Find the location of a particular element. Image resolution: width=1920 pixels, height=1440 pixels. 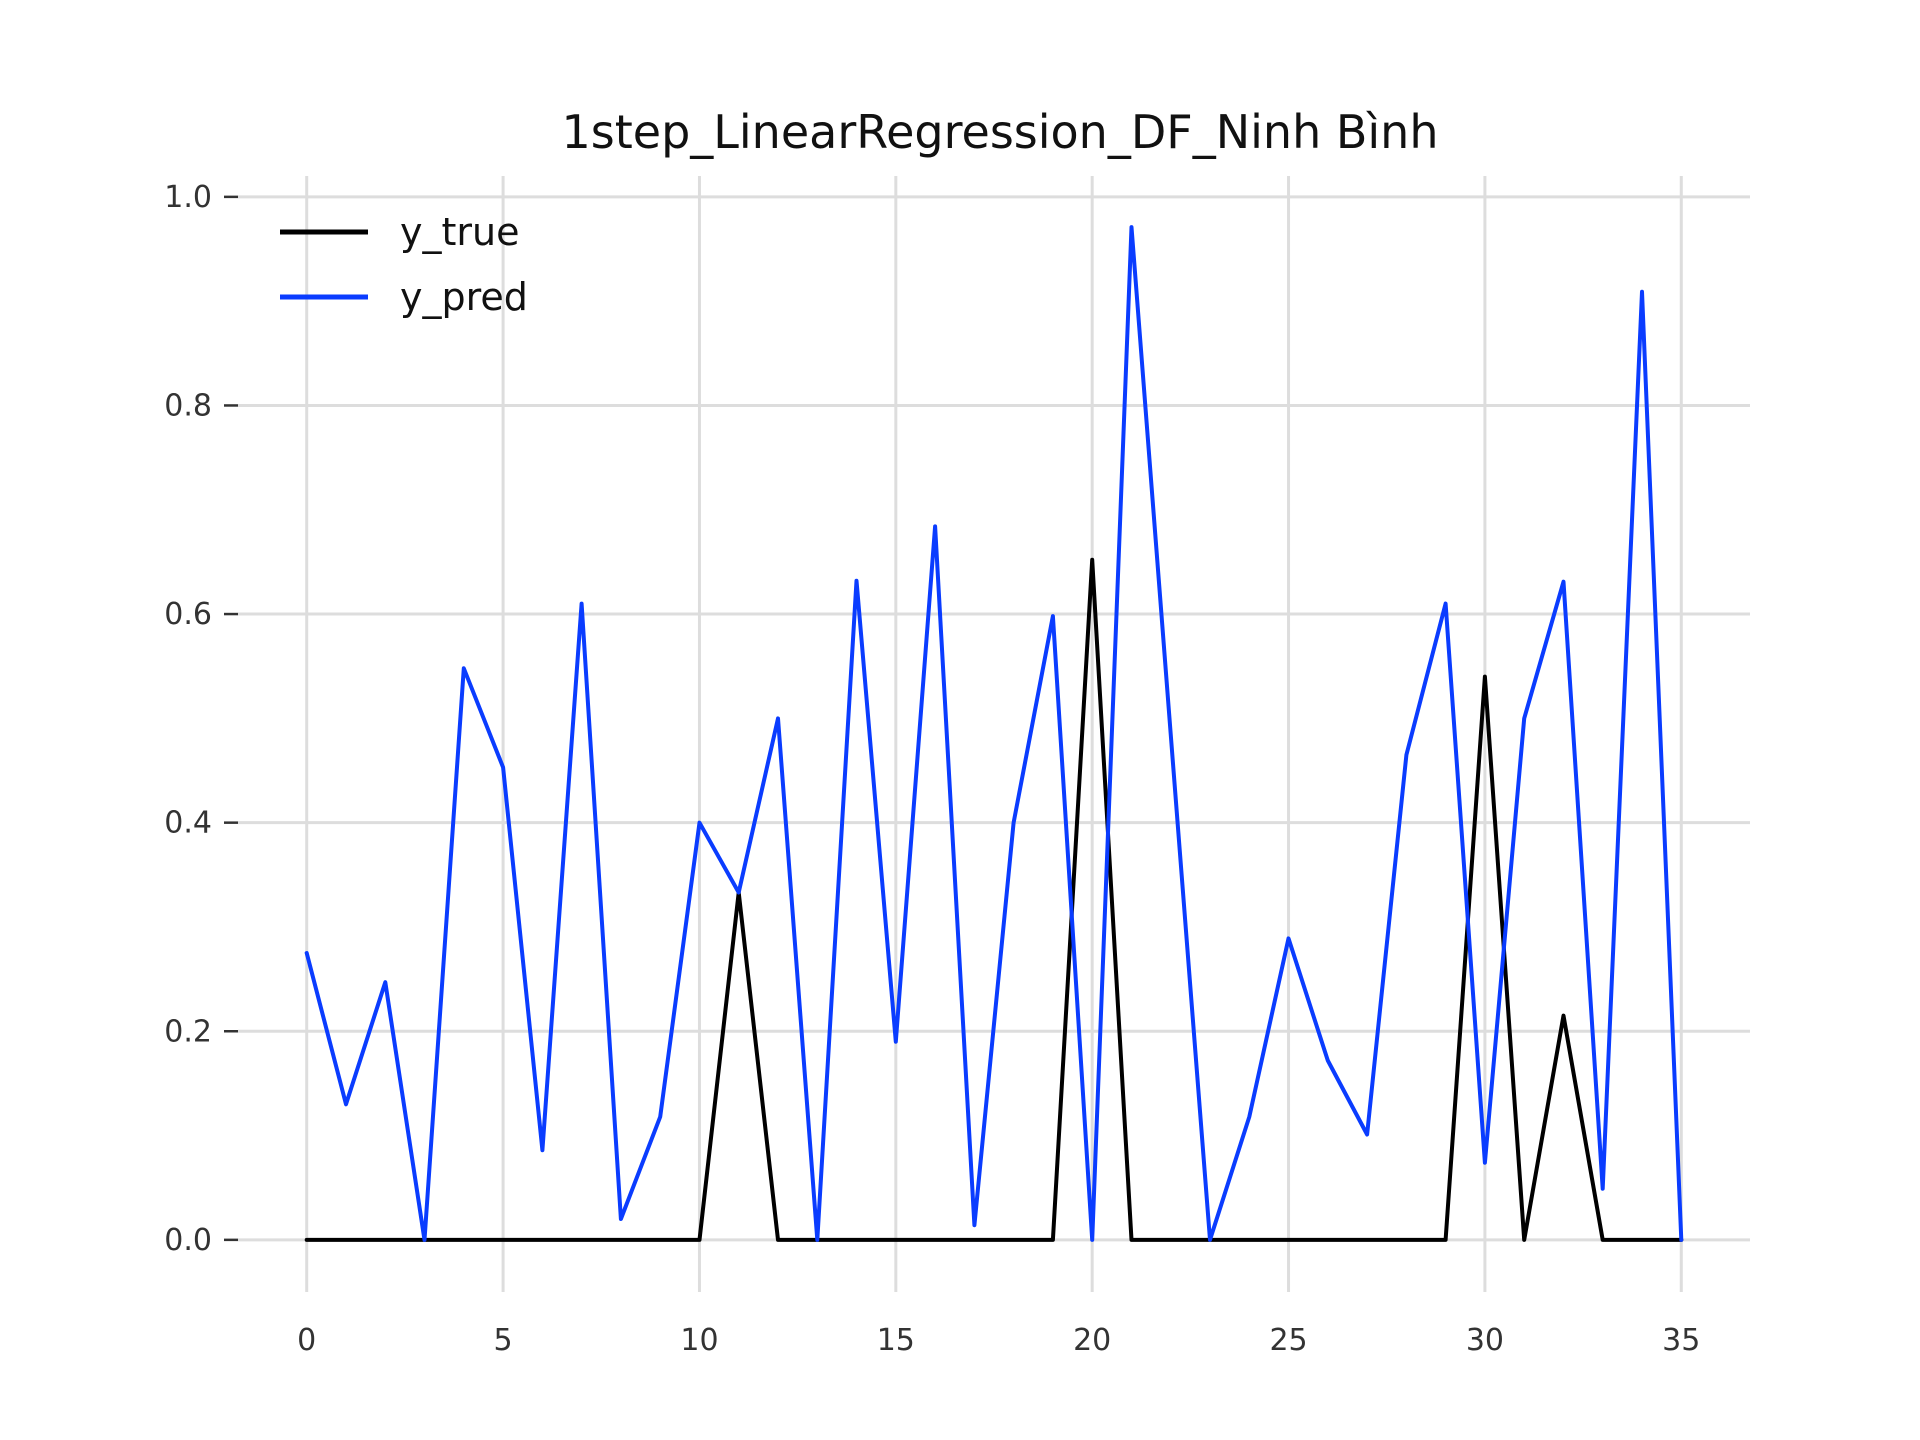

y-tick-label: 0.8 is located at coordinates (188, 405).